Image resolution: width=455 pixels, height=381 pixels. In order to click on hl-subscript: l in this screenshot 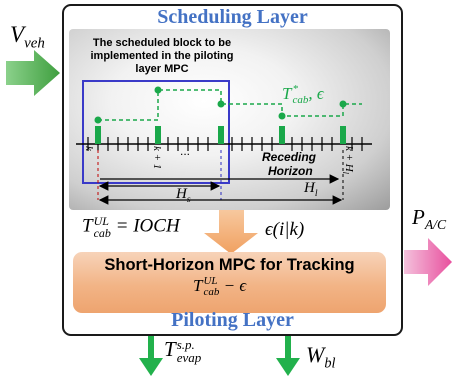, I will do `click(316, 193)`.